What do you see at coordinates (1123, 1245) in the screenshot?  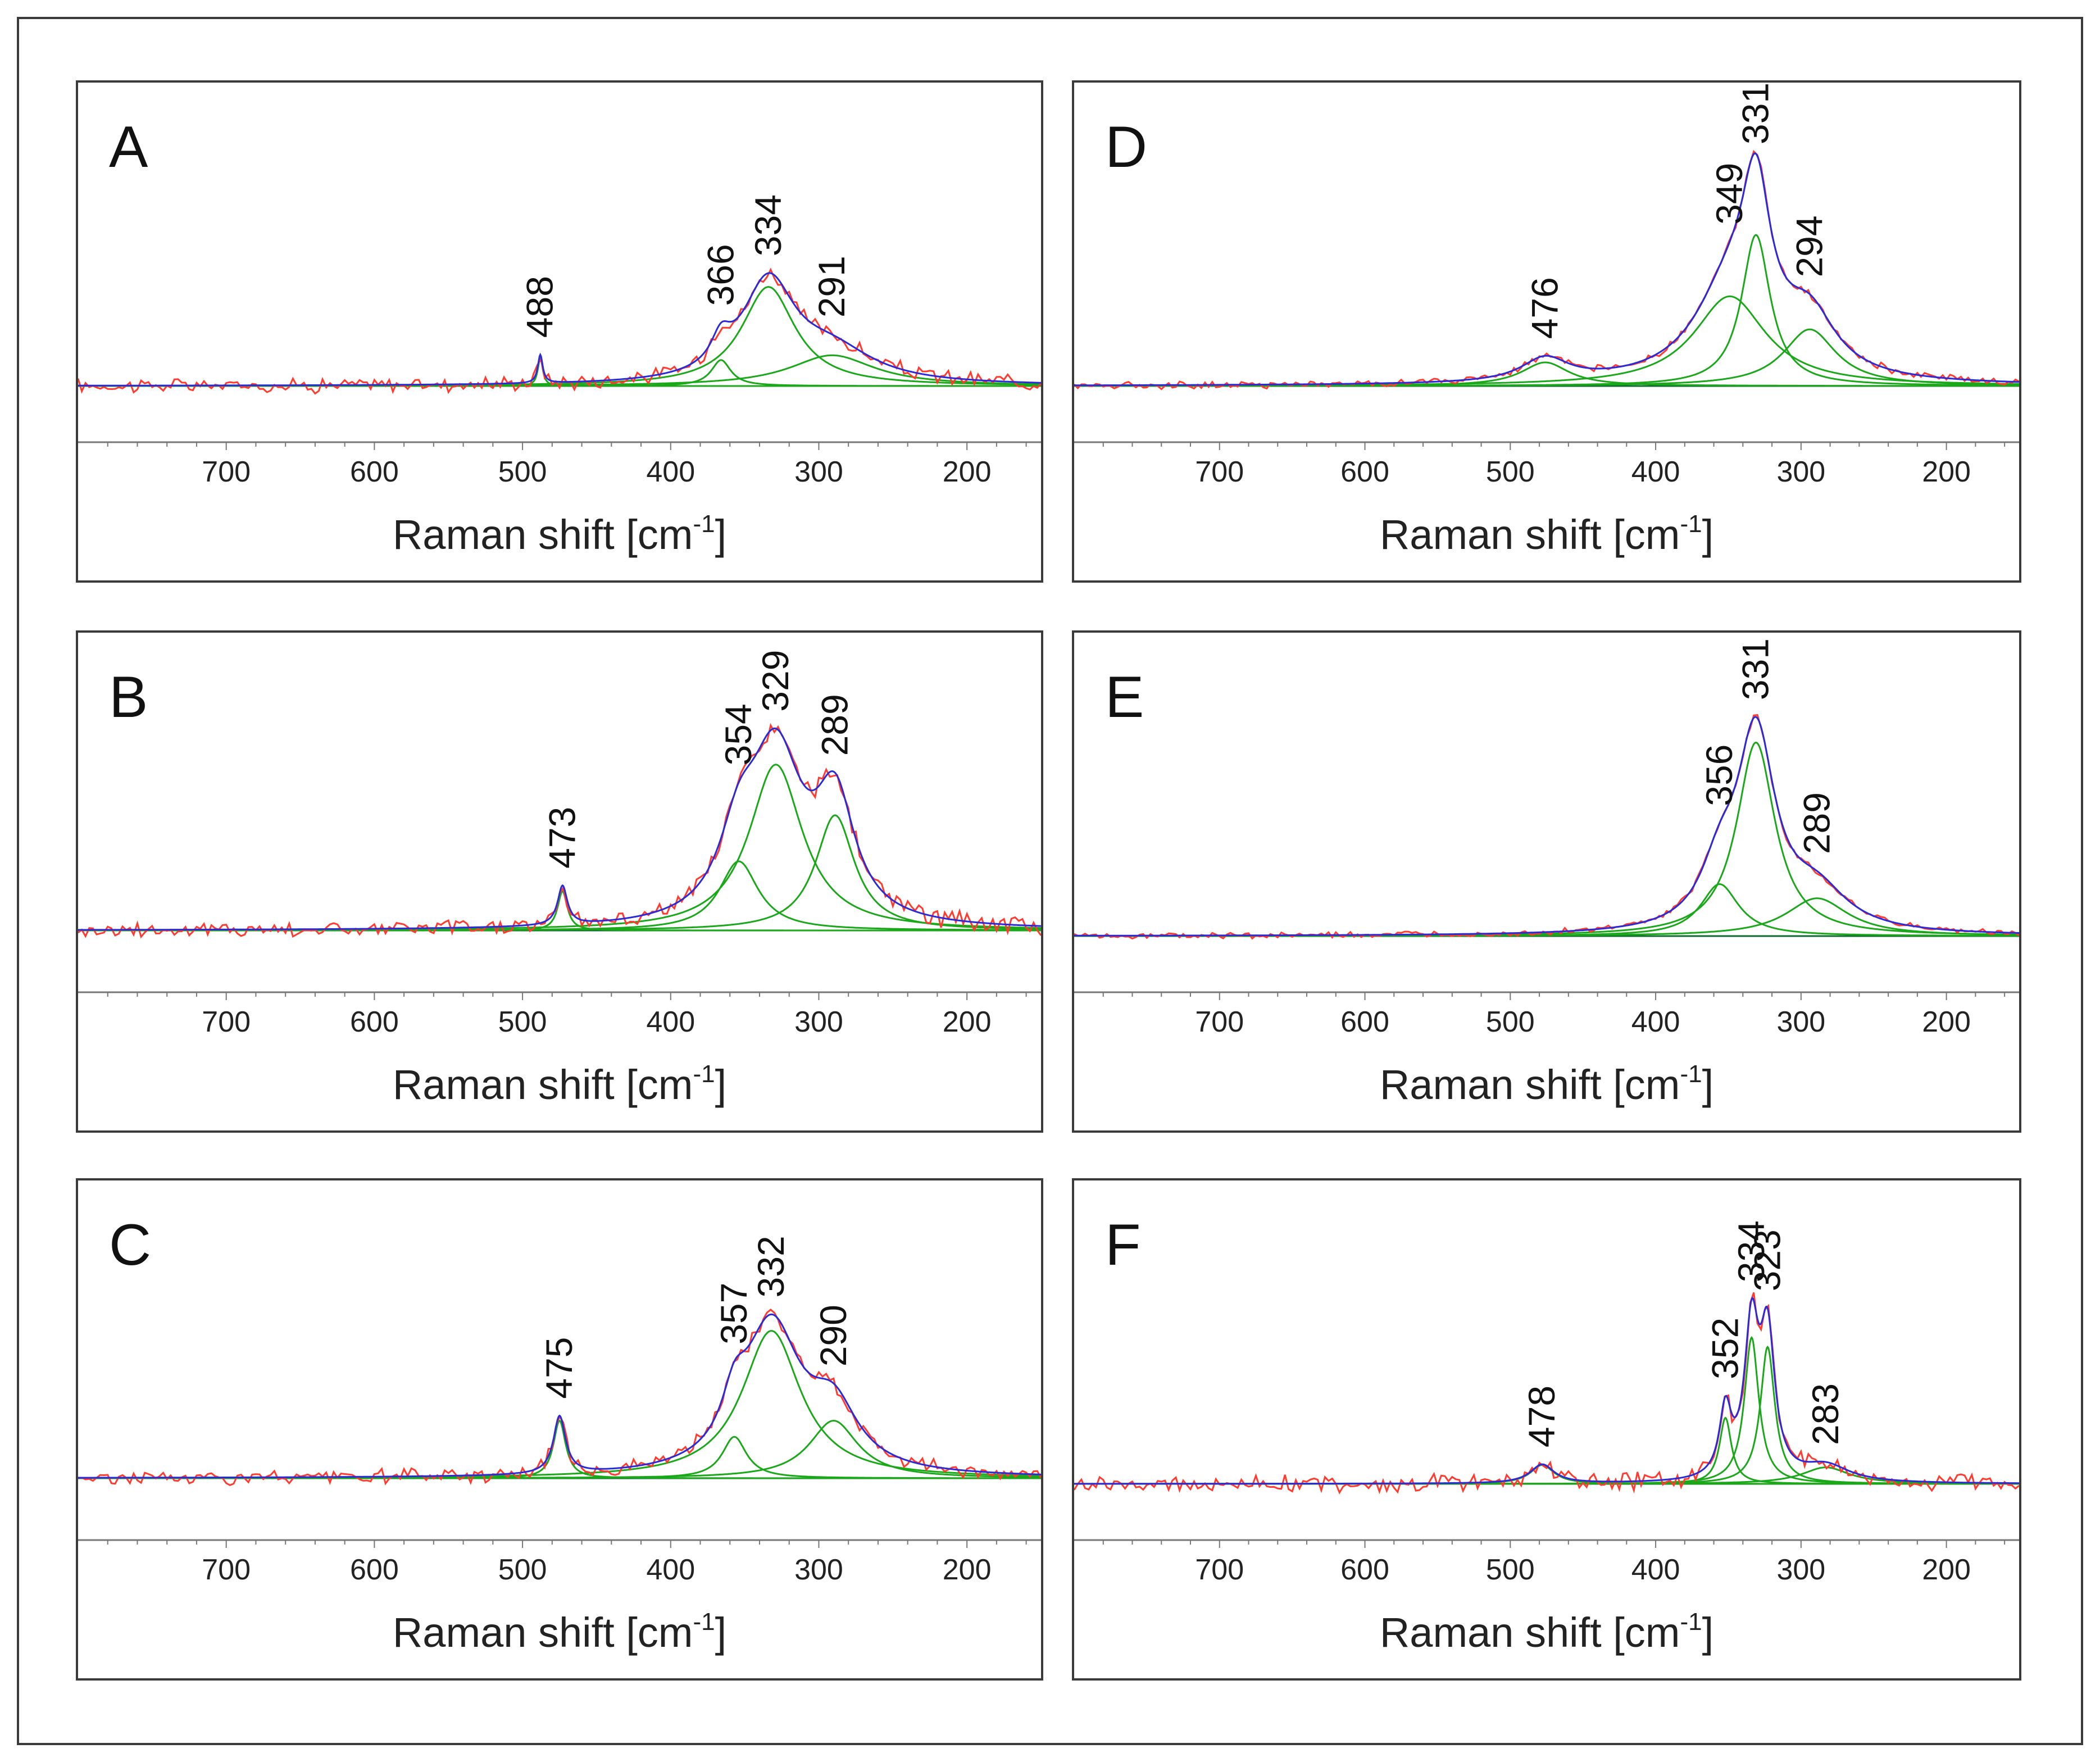 I see `panel-letter: F` at bounding box center [1123, 1245].